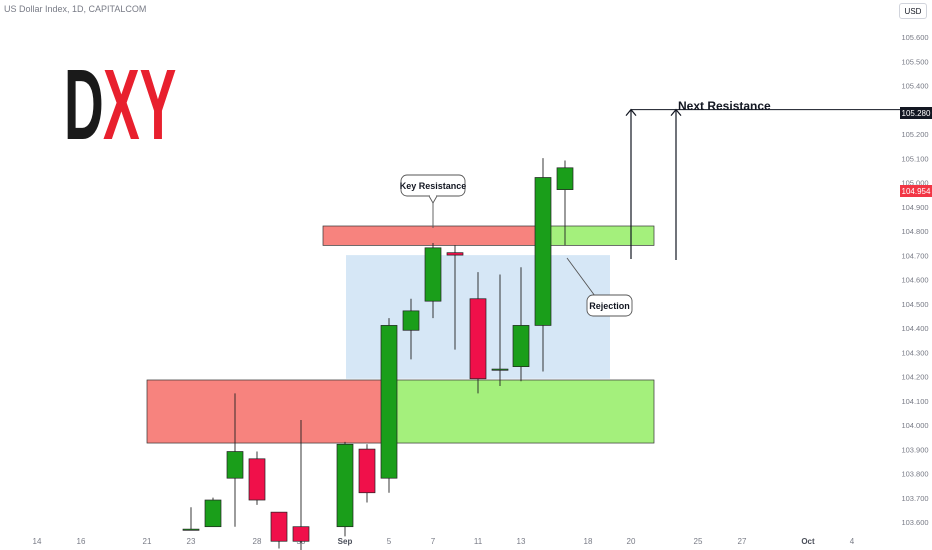 The image size is (932, 550). What do you see at coordinates (257, 541) in the screenshot?
I see `x-tick-label: 28` at bounding box center [257, 541].